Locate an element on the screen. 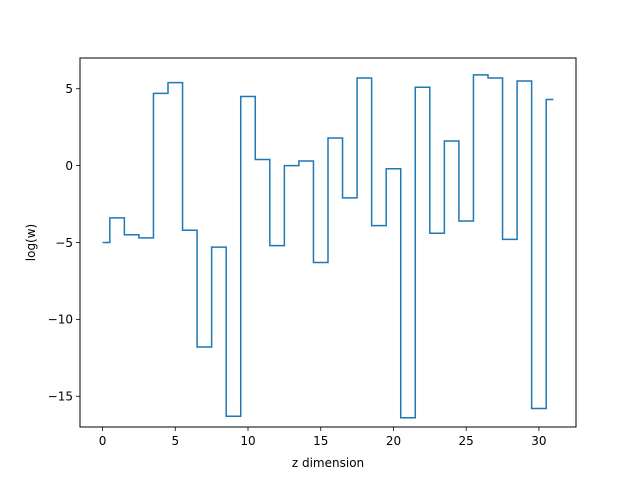 Image resolution: width=640 pixels, height=480 pixels. y-axis-label: log(w) is located at coordinates (31, 242).